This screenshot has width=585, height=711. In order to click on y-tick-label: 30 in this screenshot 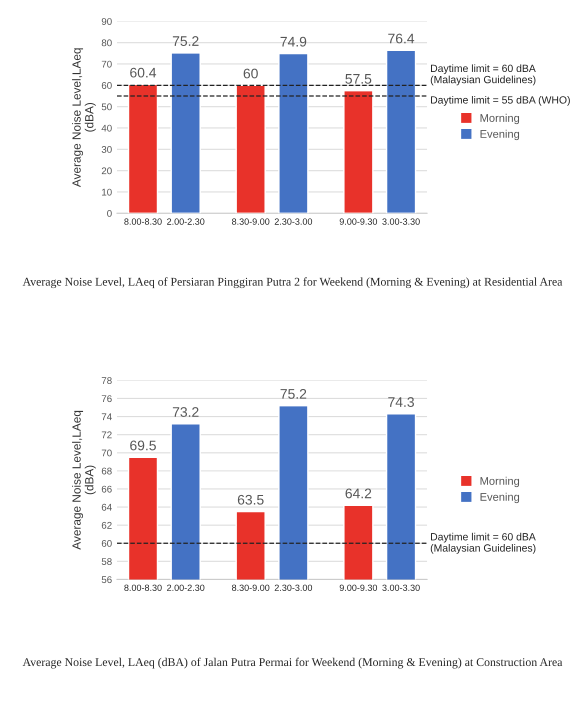, I will do `click(107, 149)`.